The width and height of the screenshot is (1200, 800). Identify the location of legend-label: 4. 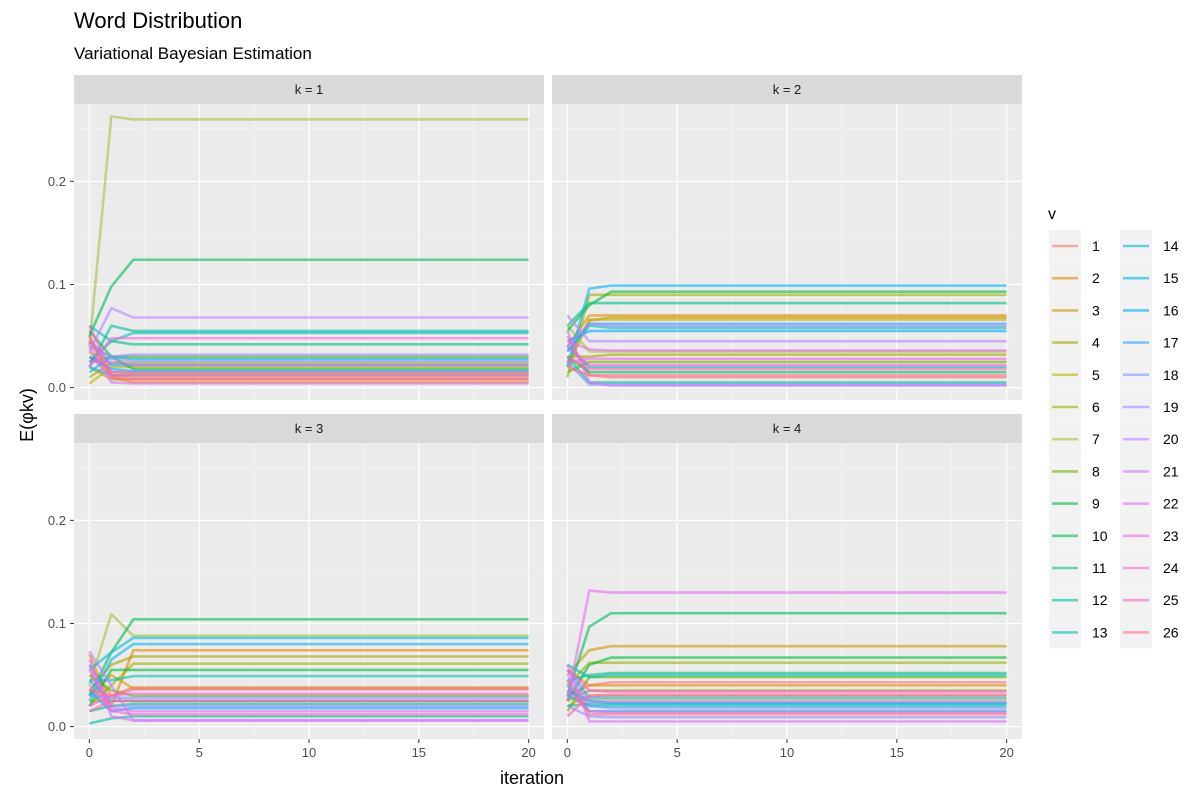
(1096, 343).